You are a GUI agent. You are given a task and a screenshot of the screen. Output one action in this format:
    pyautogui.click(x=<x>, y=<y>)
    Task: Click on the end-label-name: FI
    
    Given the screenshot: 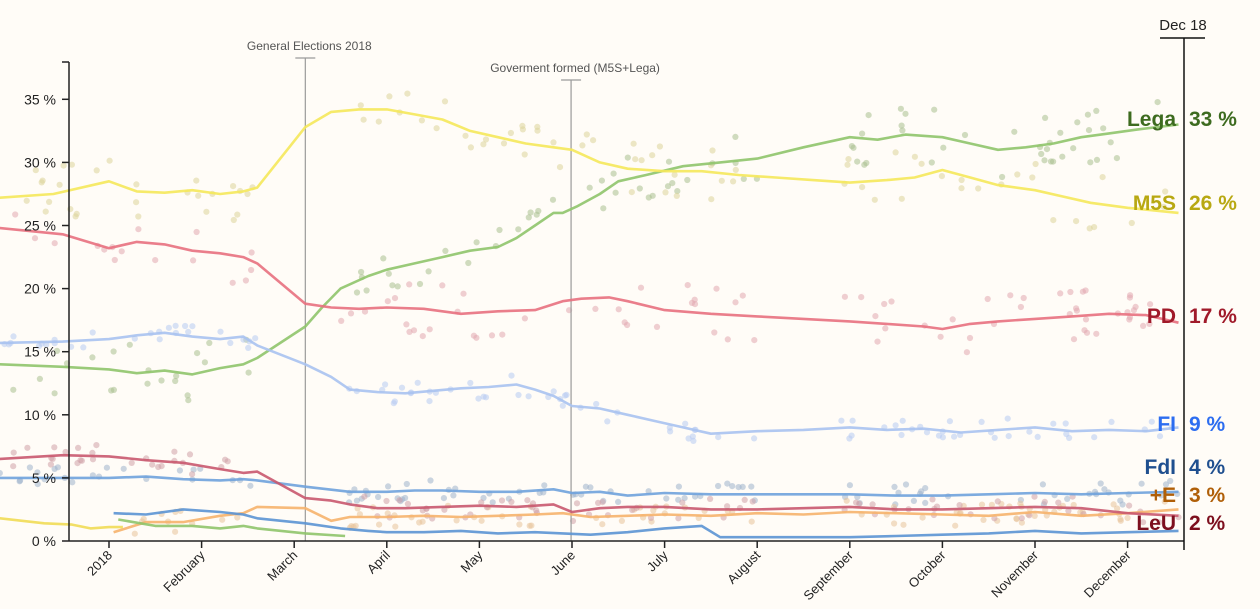 What is the action you would take?
    pyautogui.click(x=1166, y=424)
    